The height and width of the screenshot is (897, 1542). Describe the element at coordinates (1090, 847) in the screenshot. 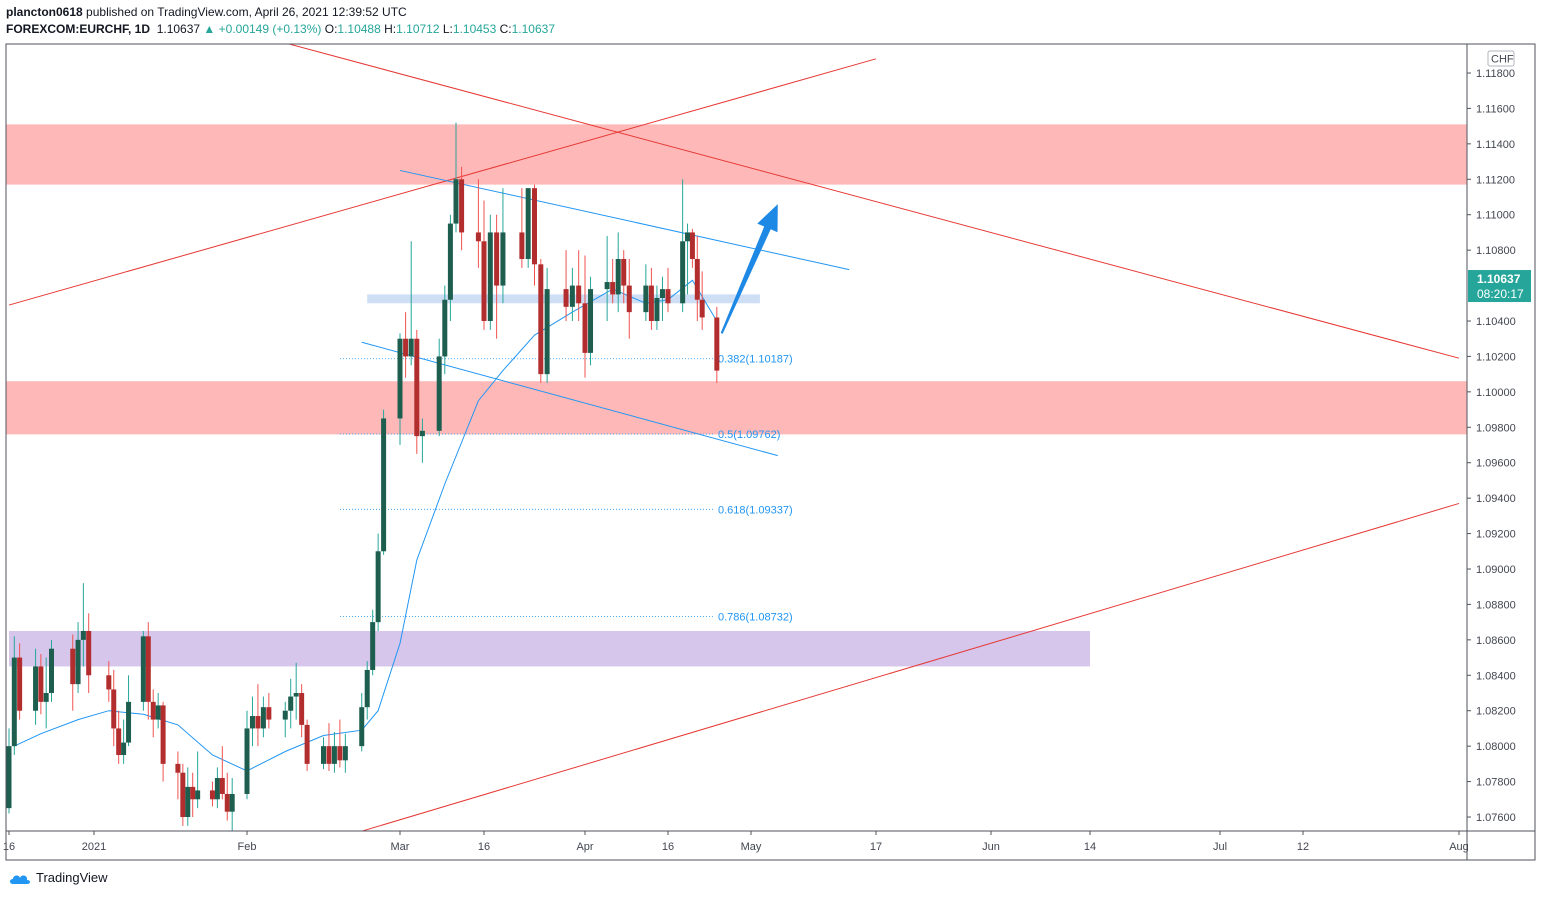

I see `time-tick-label: 14` at that location.